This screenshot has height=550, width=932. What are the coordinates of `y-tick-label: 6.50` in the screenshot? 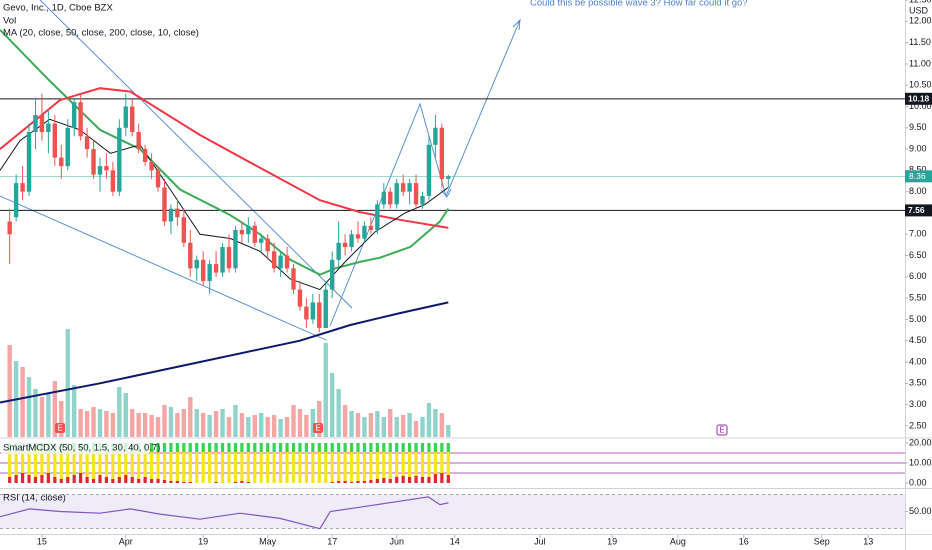 It's located at (918, 255).